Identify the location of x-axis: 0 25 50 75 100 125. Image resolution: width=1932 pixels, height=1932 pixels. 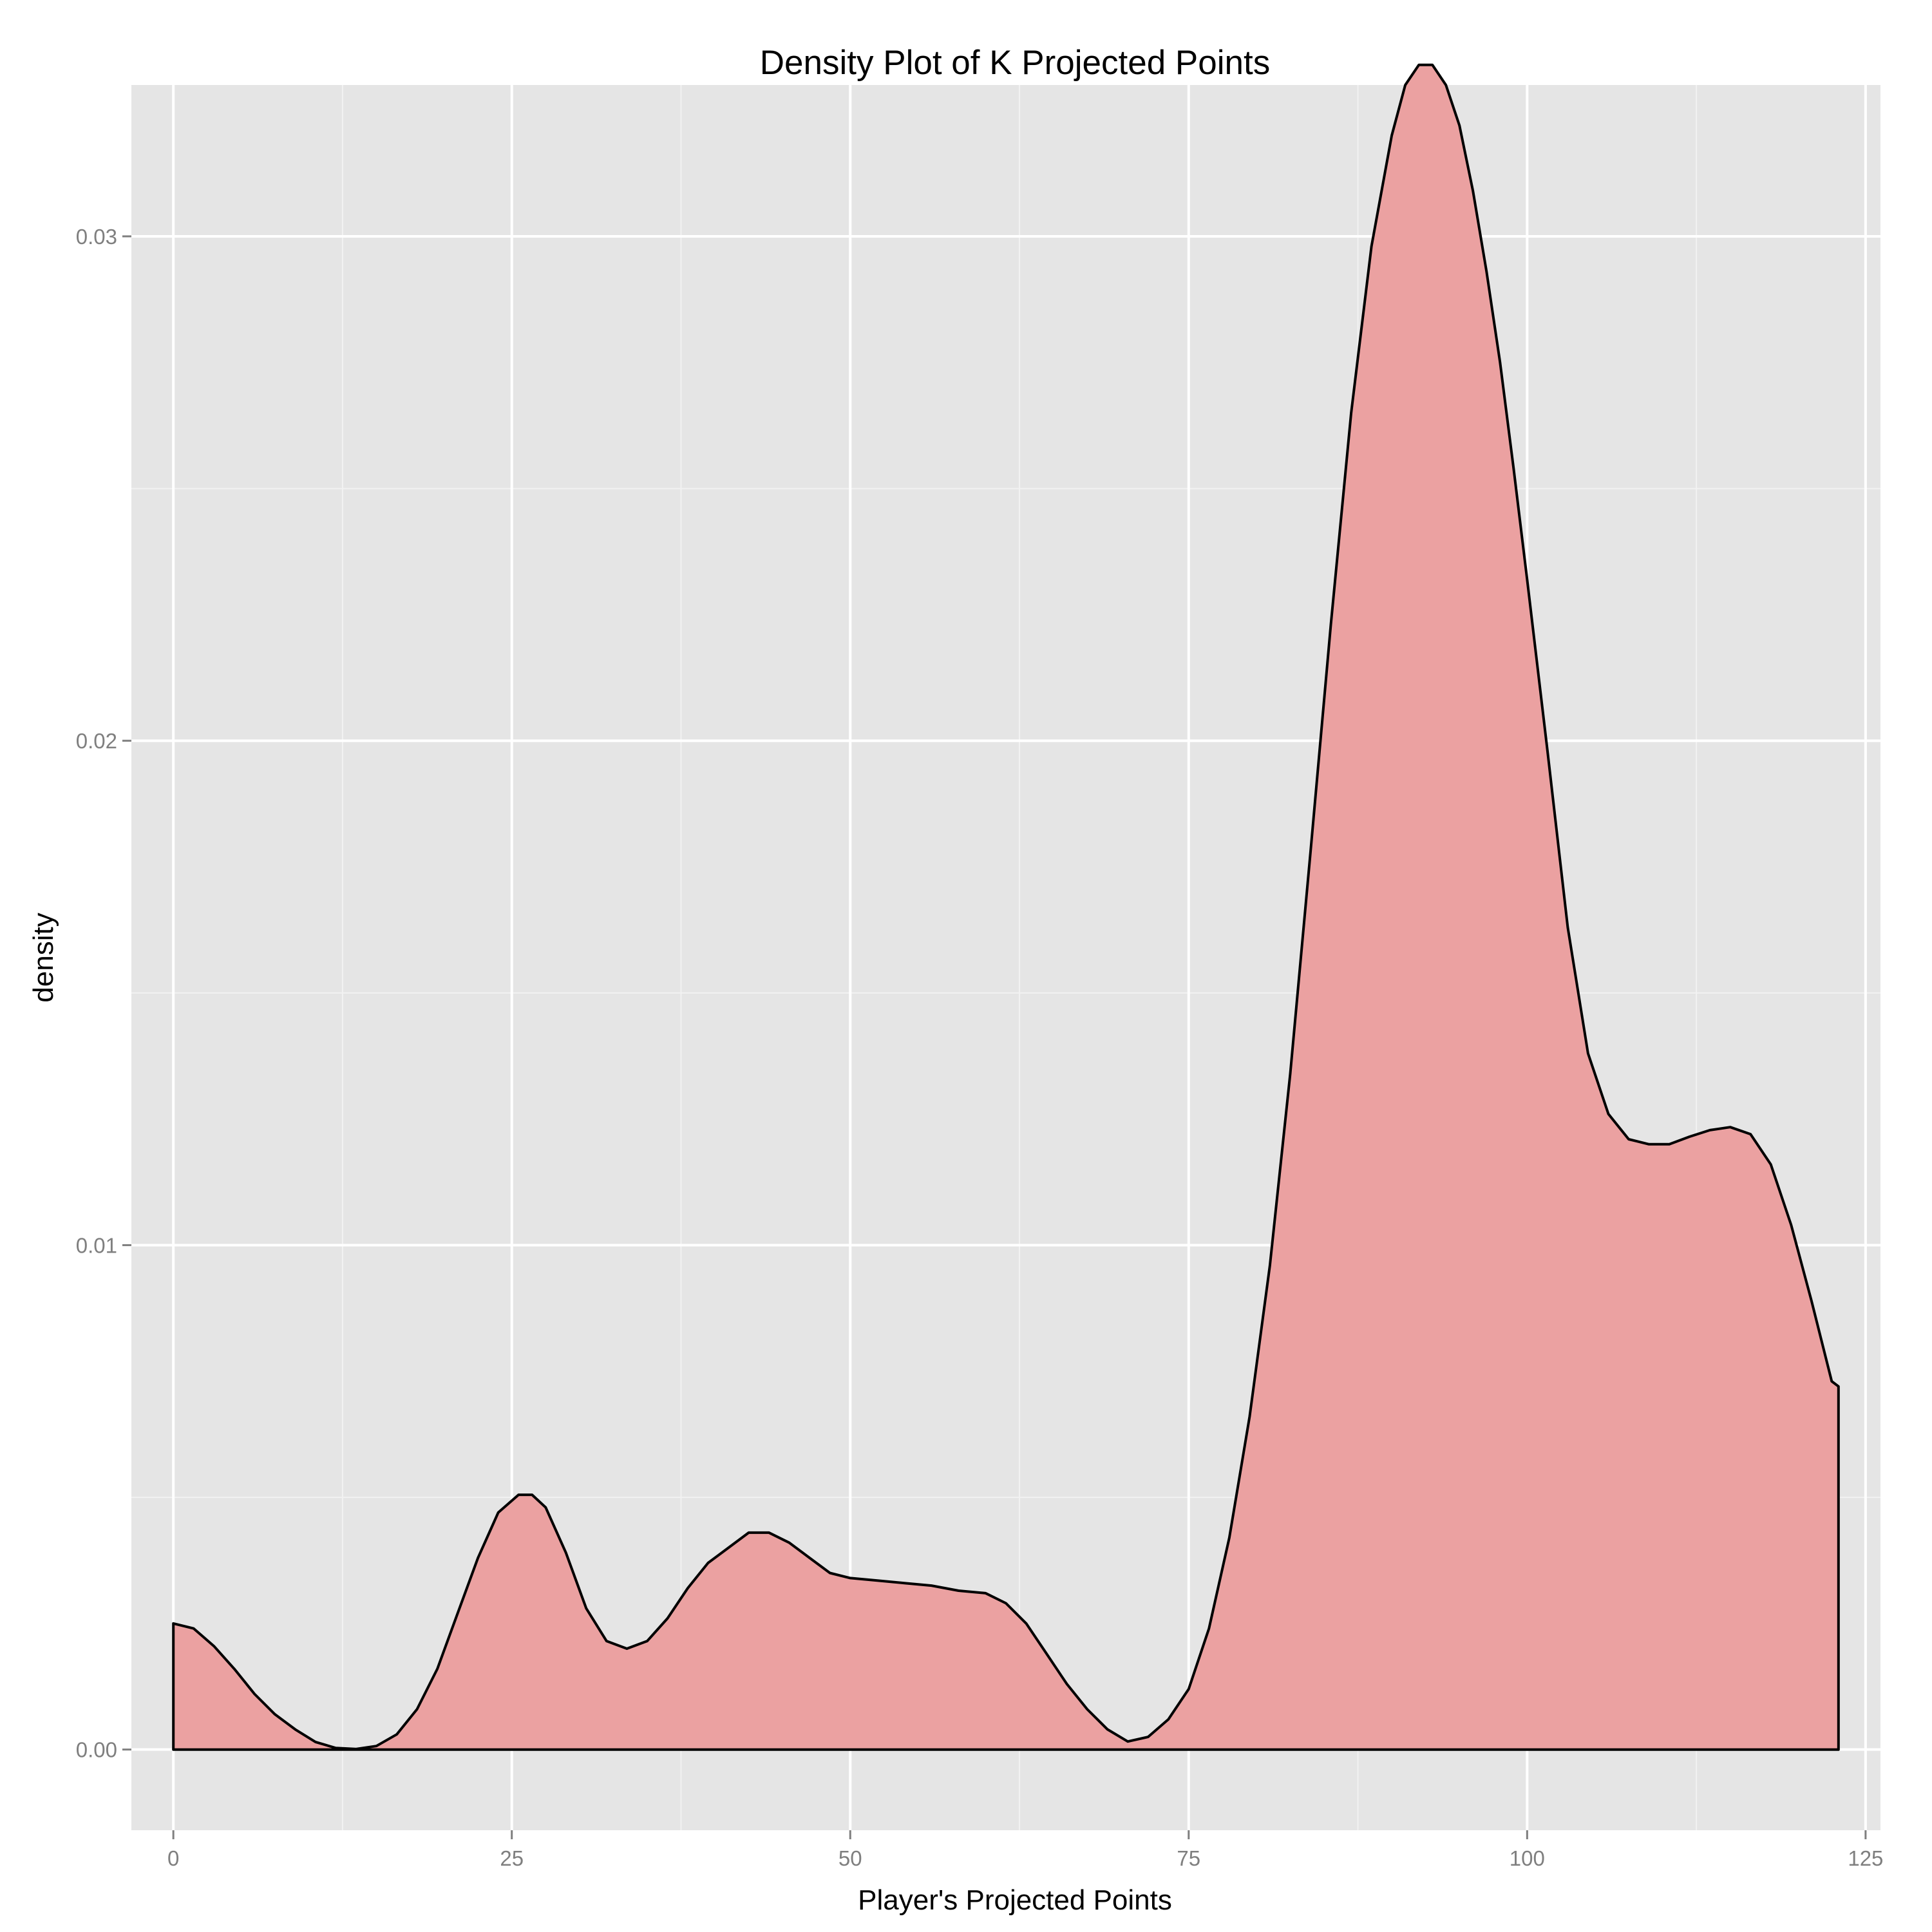
(1025, 1850).